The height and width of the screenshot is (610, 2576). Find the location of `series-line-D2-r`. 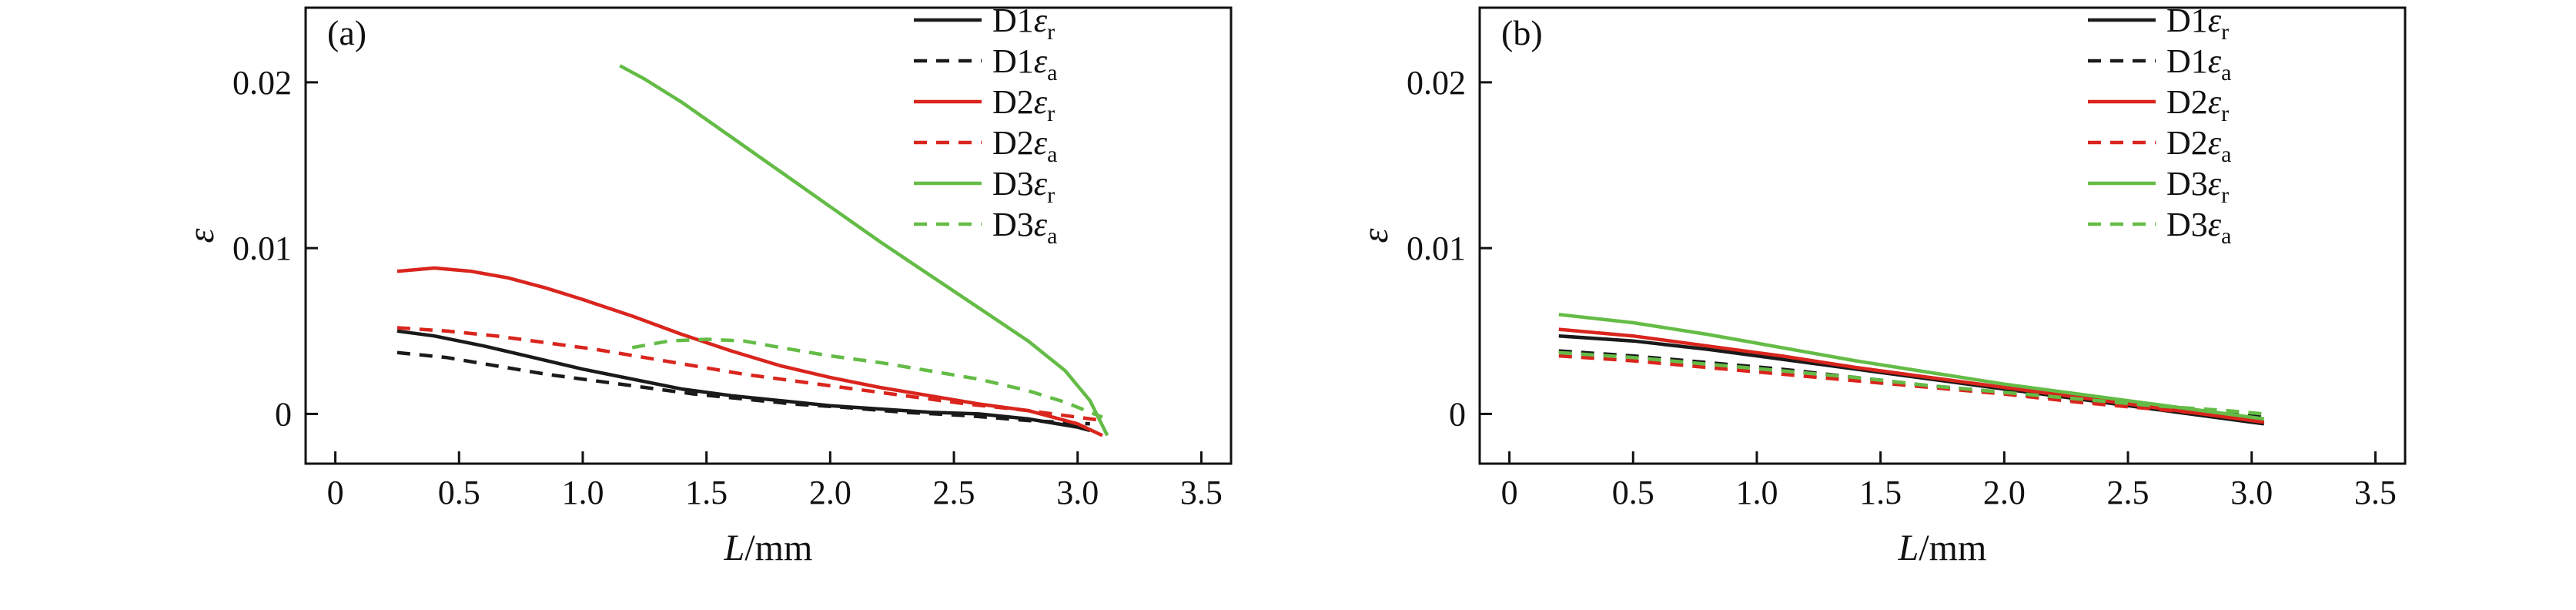

series-line-D2-r is located at coordinates (1912, 375).